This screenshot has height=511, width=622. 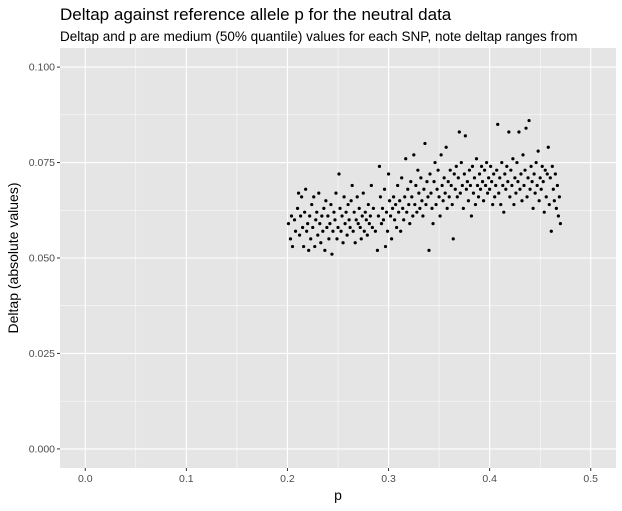 I want to click on x-tick-label: 0.4, so click(x=489, y=479).